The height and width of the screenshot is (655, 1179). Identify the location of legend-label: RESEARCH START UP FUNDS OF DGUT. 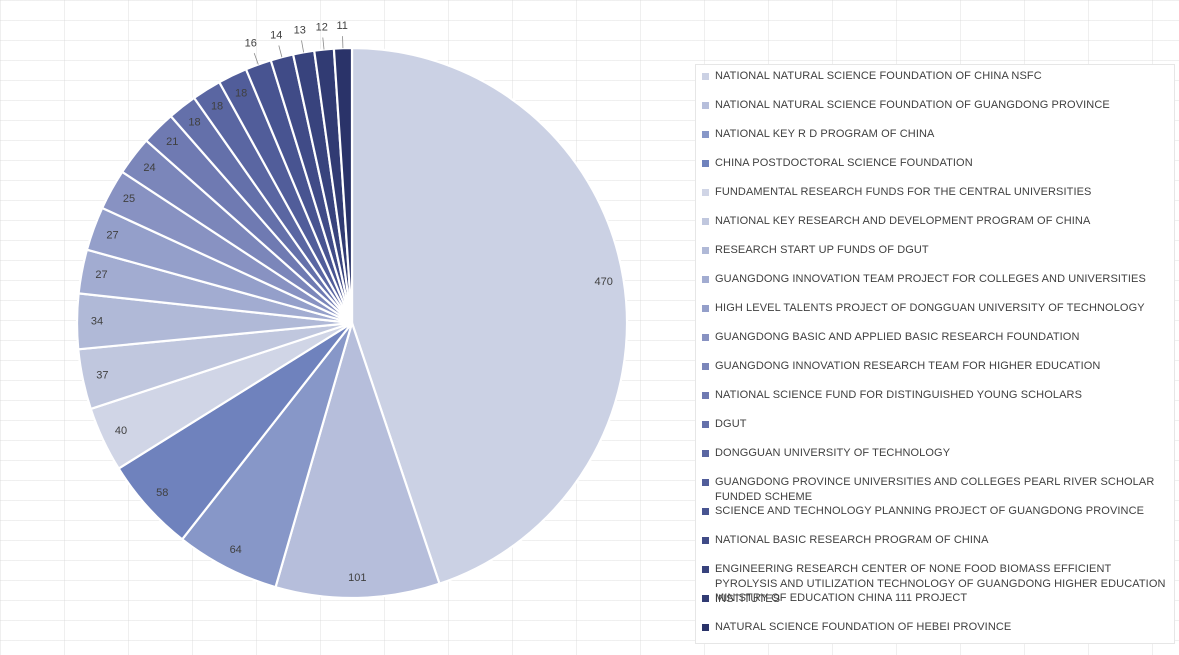
(822, 250).